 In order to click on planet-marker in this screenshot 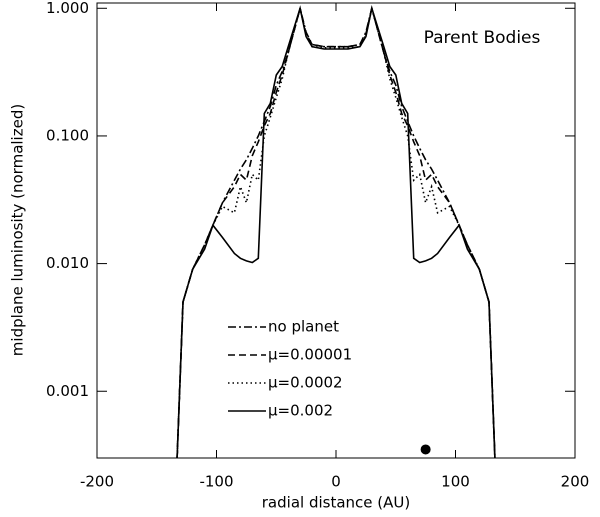, I will do `click(425, 449)`.